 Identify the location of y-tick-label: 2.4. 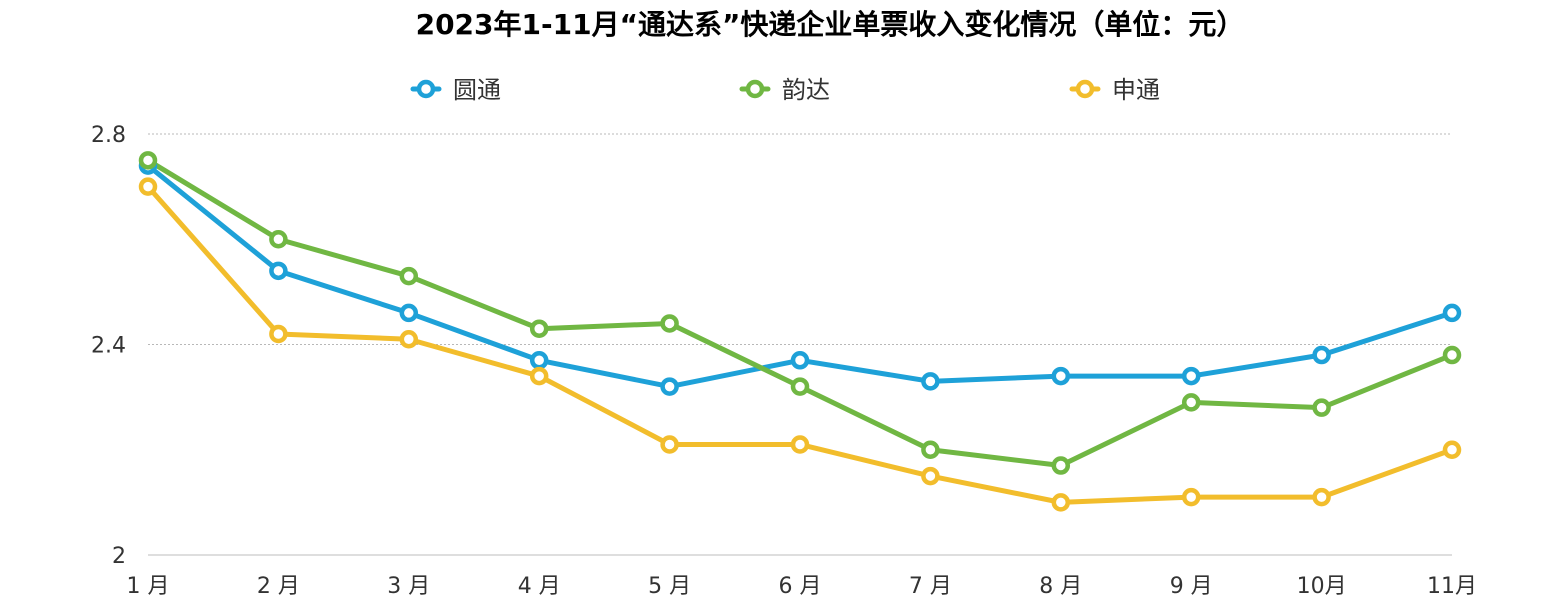
(108, 346).